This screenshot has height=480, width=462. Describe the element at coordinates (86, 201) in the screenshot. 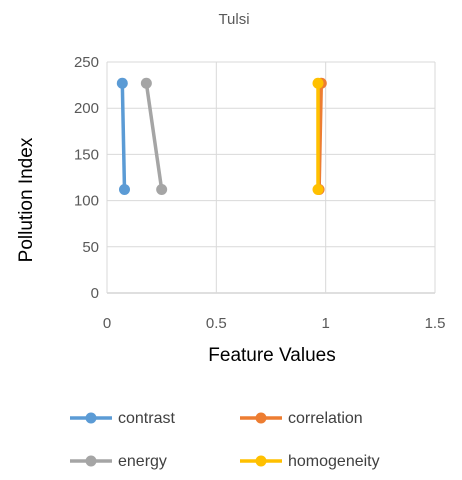

I see `y-tick-label: 100` at that location.